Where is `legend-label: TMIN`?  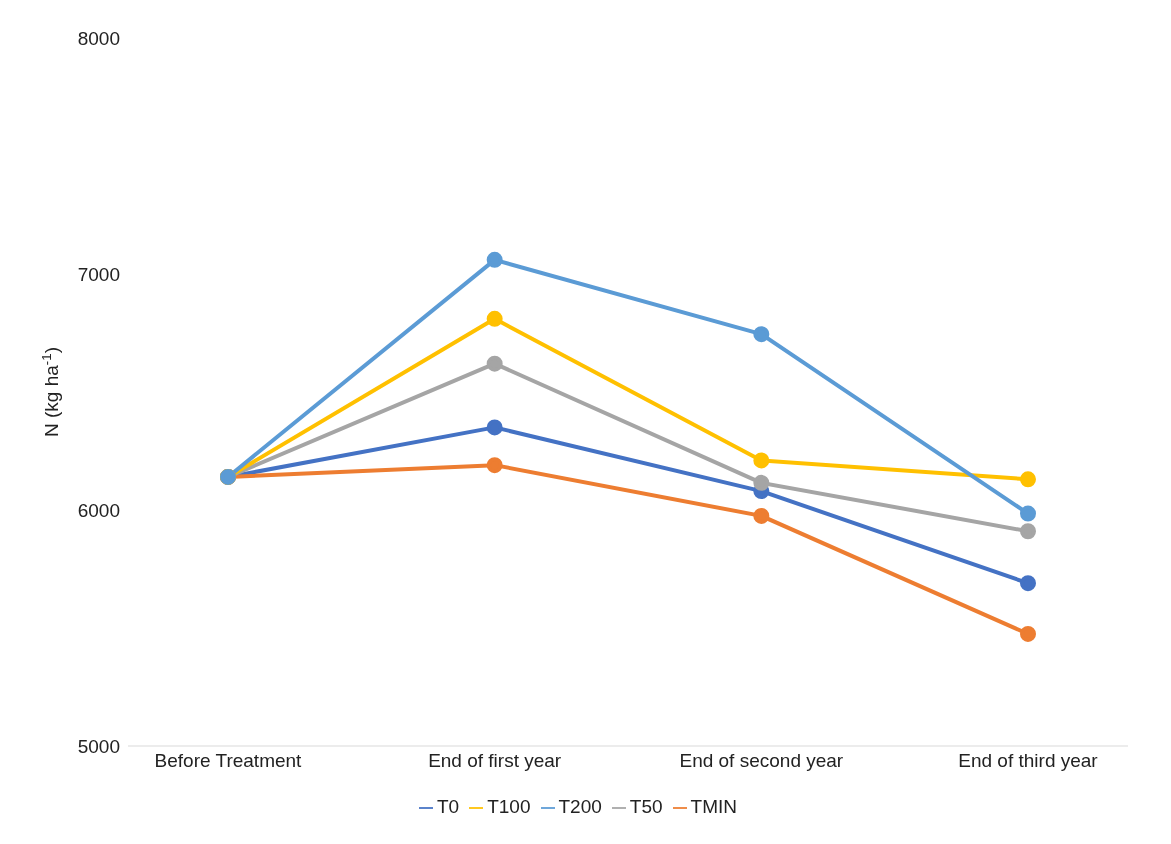
legend-label: TMIN is located at coordinates (713, 806).